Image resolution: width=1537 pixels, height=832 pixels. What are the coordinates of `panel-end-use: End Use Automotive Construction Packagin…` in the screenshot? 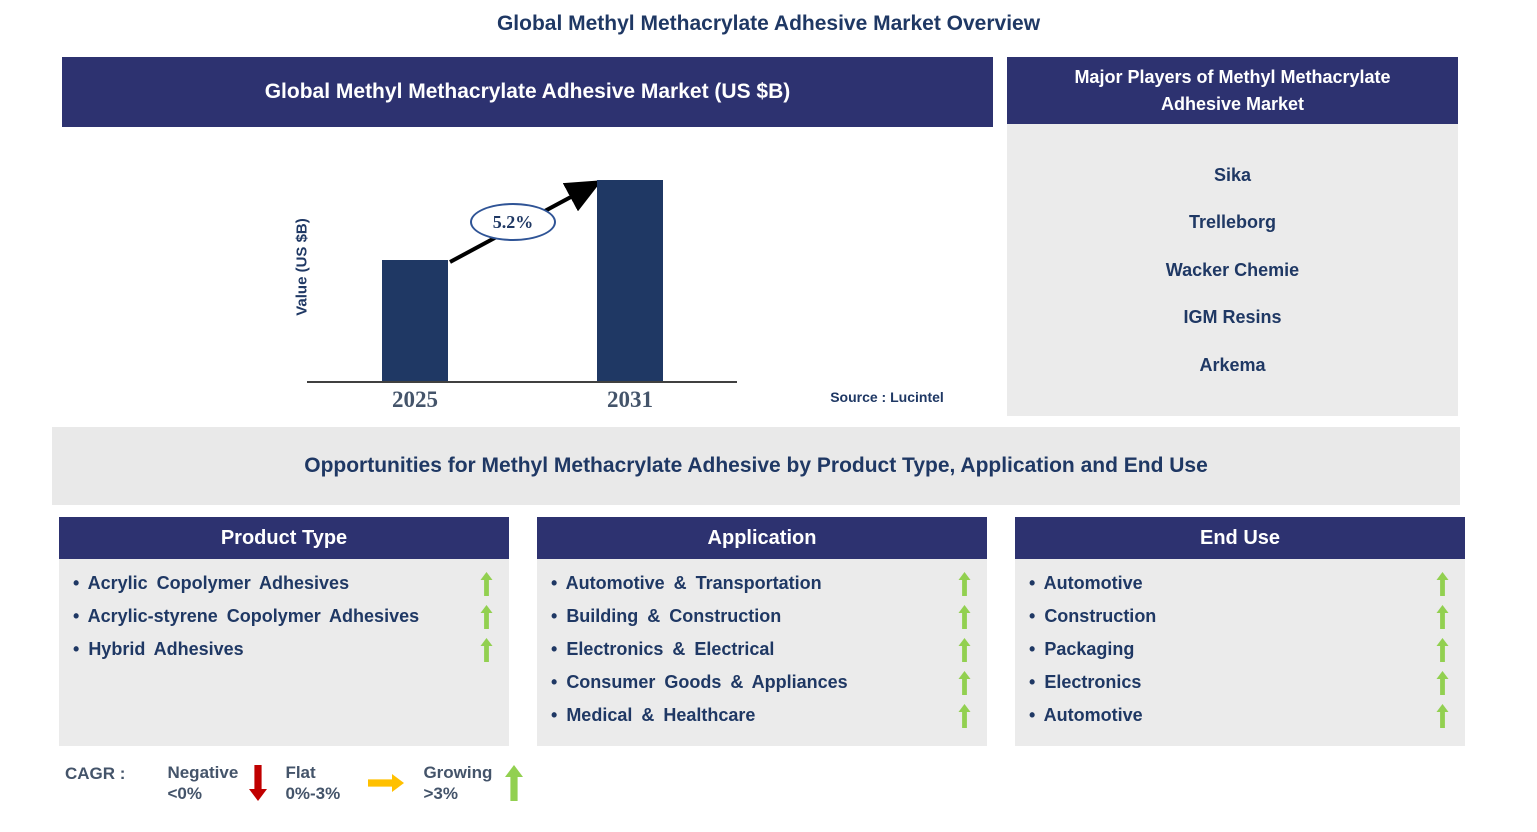 It's located at (1240, 631).